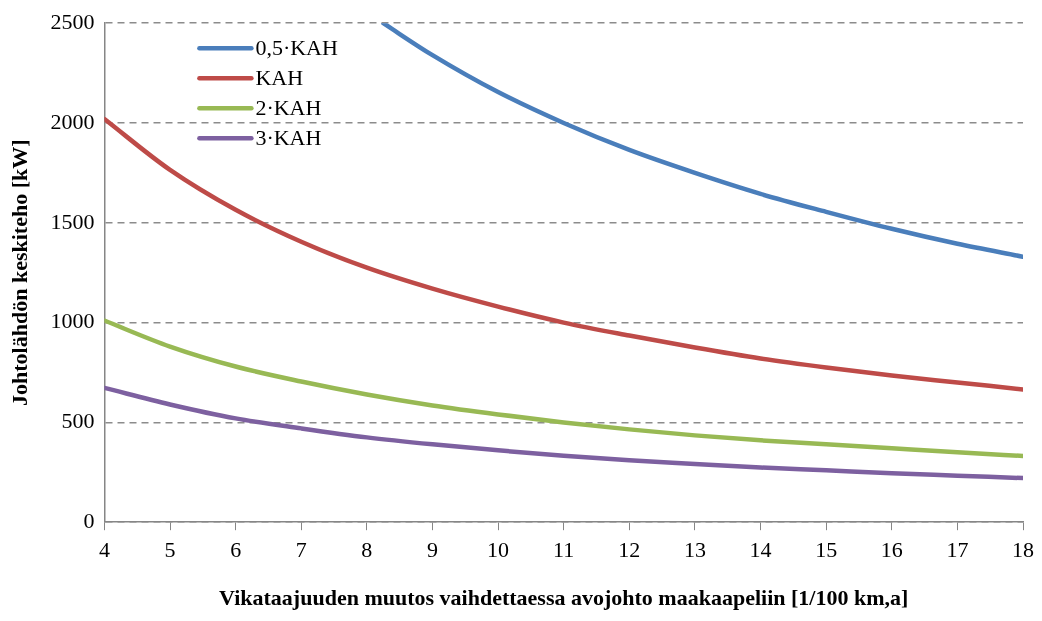 The height and width of the screenshot is (621, 1042). What do you see at coordinates (170, 550) in the screenshot?
I see `x-tick-label: 5` at bounding box center [170, 550].